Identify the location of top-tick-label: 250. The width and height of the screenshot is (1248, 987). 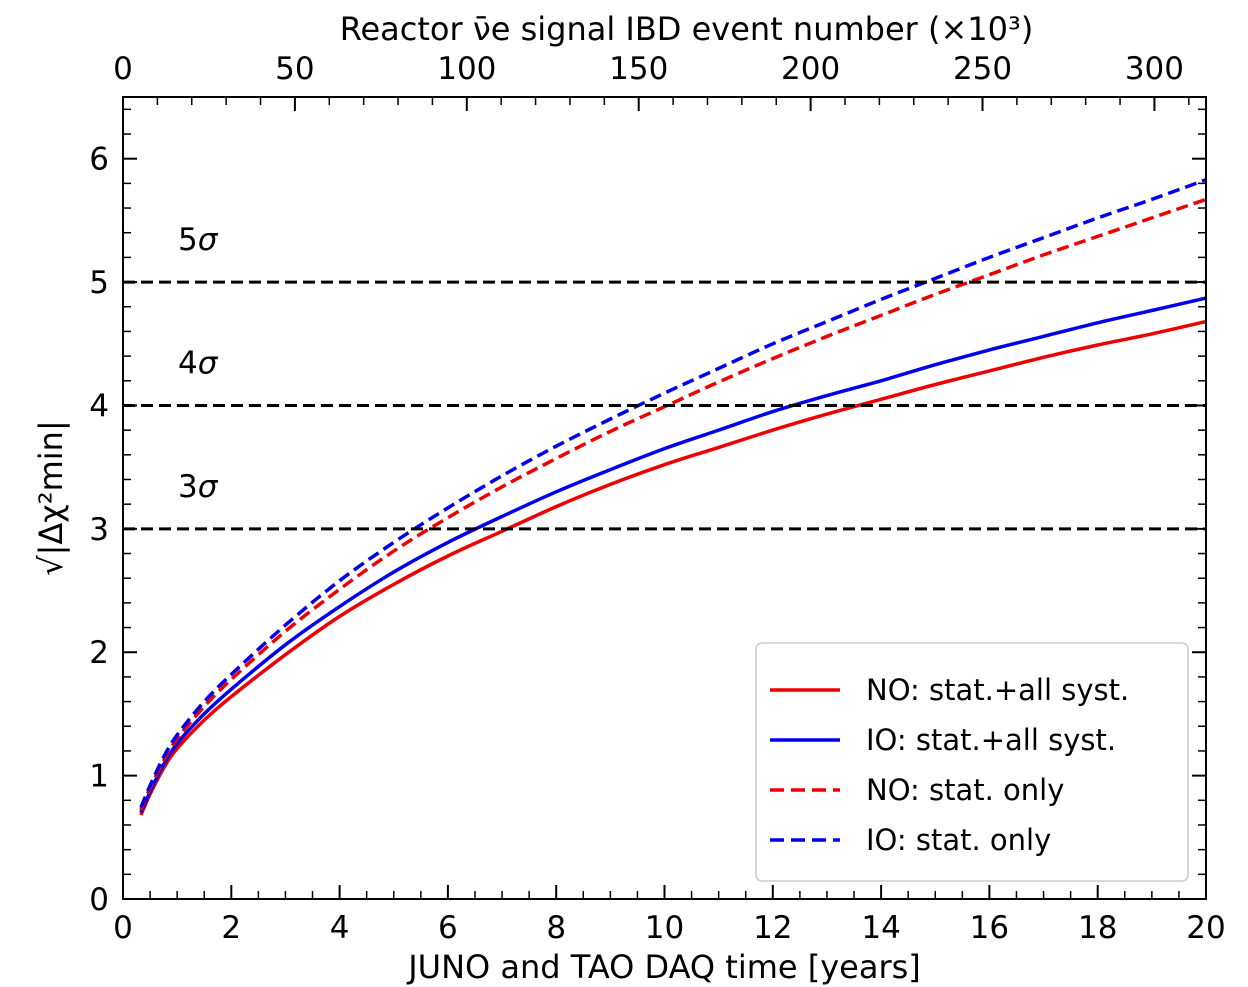
(982, 69).